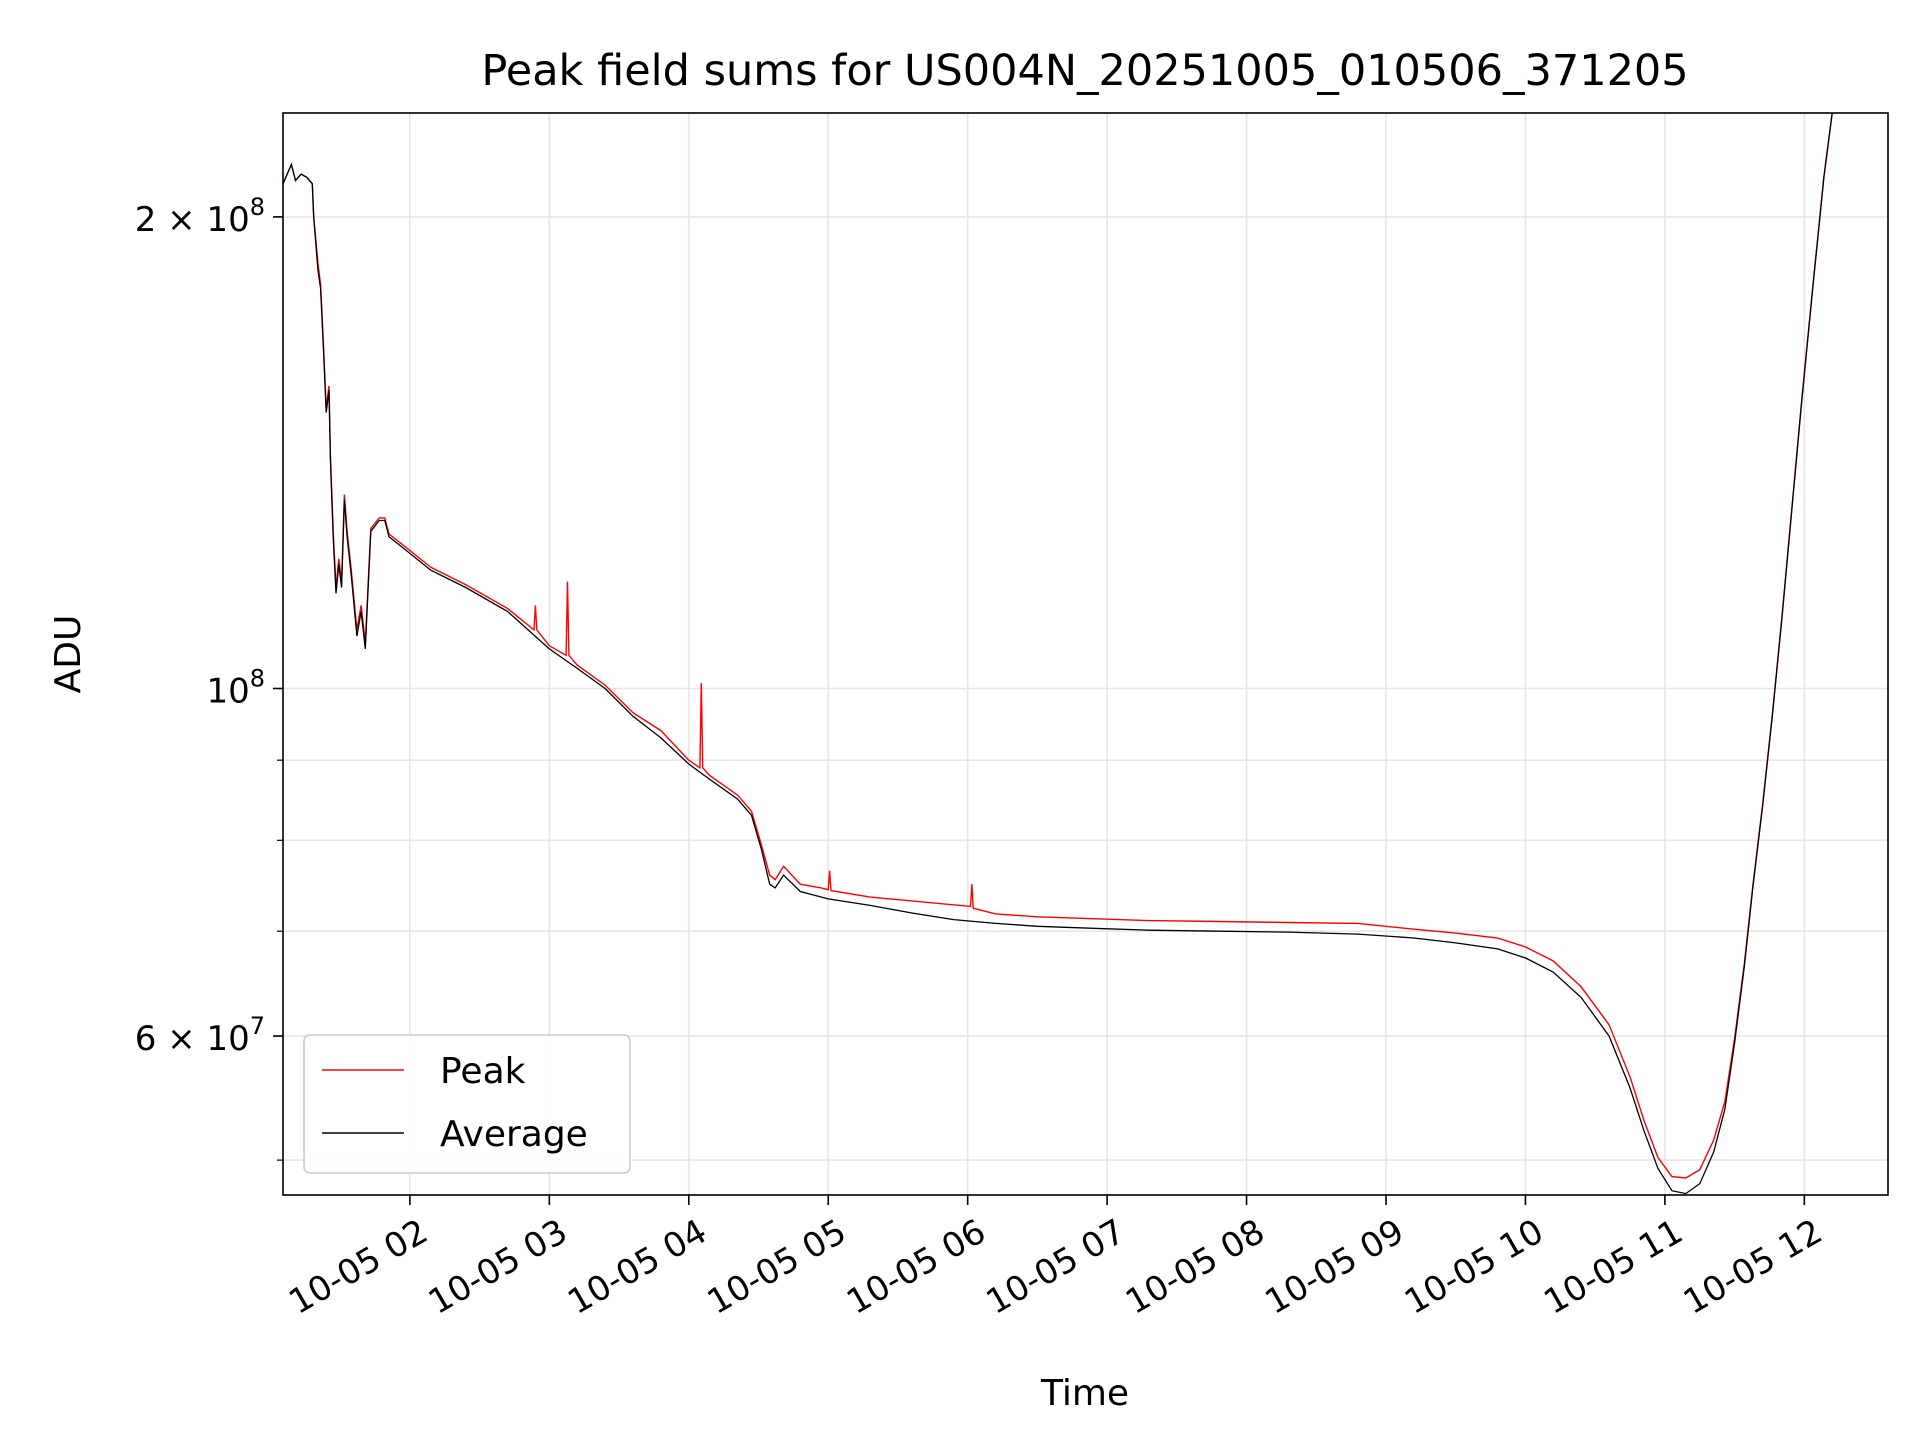 The width and height of the screenshot is (1920, 1440). What do you see at coordinates (68, 654) in the screenshot?
I see `y-axis-label: ADU` at bounding box center [68, 654].